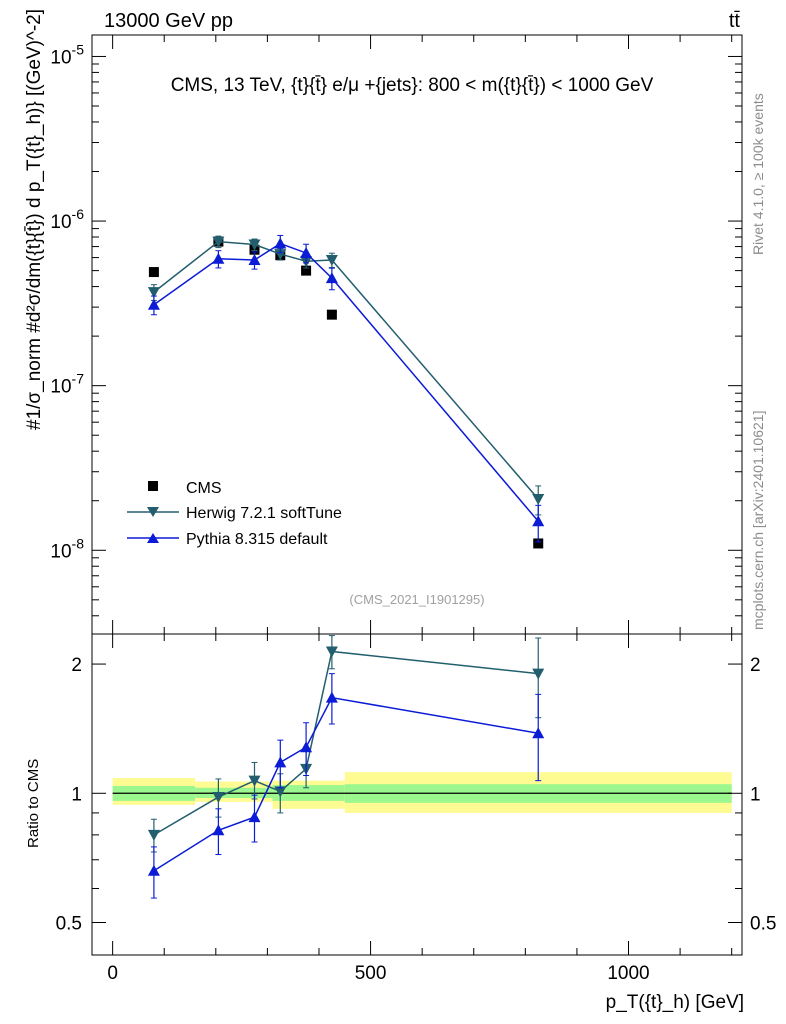 This screenshot has height=1024, width=786. What do you see at coordinates (153, 538) in the screenshot?
I see `legend-marker-pythia` at bounding box center [153, 538].